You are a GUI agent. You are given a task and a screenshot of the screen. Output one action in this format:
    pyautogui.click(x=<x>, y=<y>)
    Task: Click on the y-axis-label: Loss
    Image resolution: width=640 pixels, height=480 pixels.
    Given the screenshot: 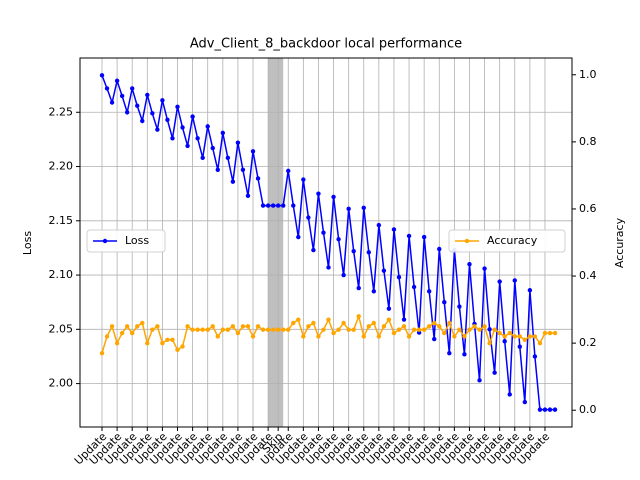 What is the action you would take?
    pyautogui.click(x=27, y=243)
    